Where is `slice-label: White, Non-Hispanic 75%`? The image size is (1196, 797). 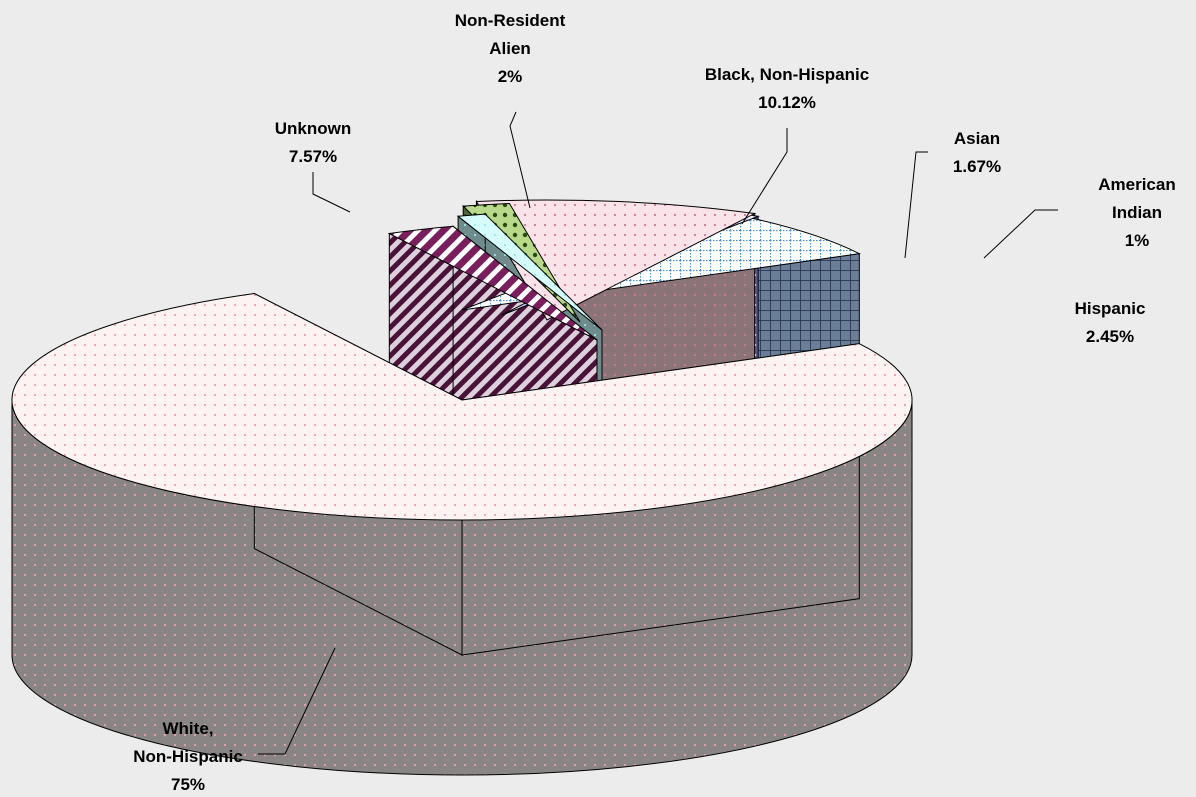 slice-label: White, Non-Hispanic 75% is located at coordinates (188, 756).